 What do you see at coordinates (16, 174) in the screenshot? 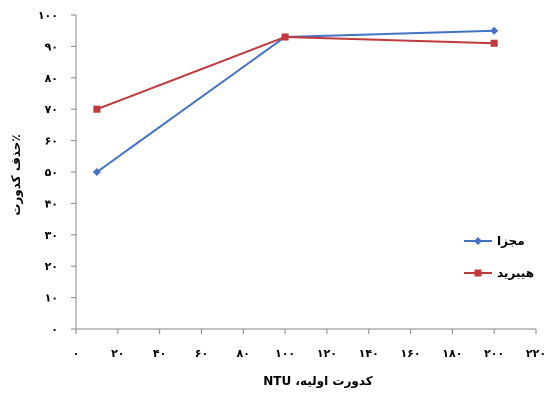
I see `y-axis-title: ٪حذف کدورت` at bounding box center [16, 174].